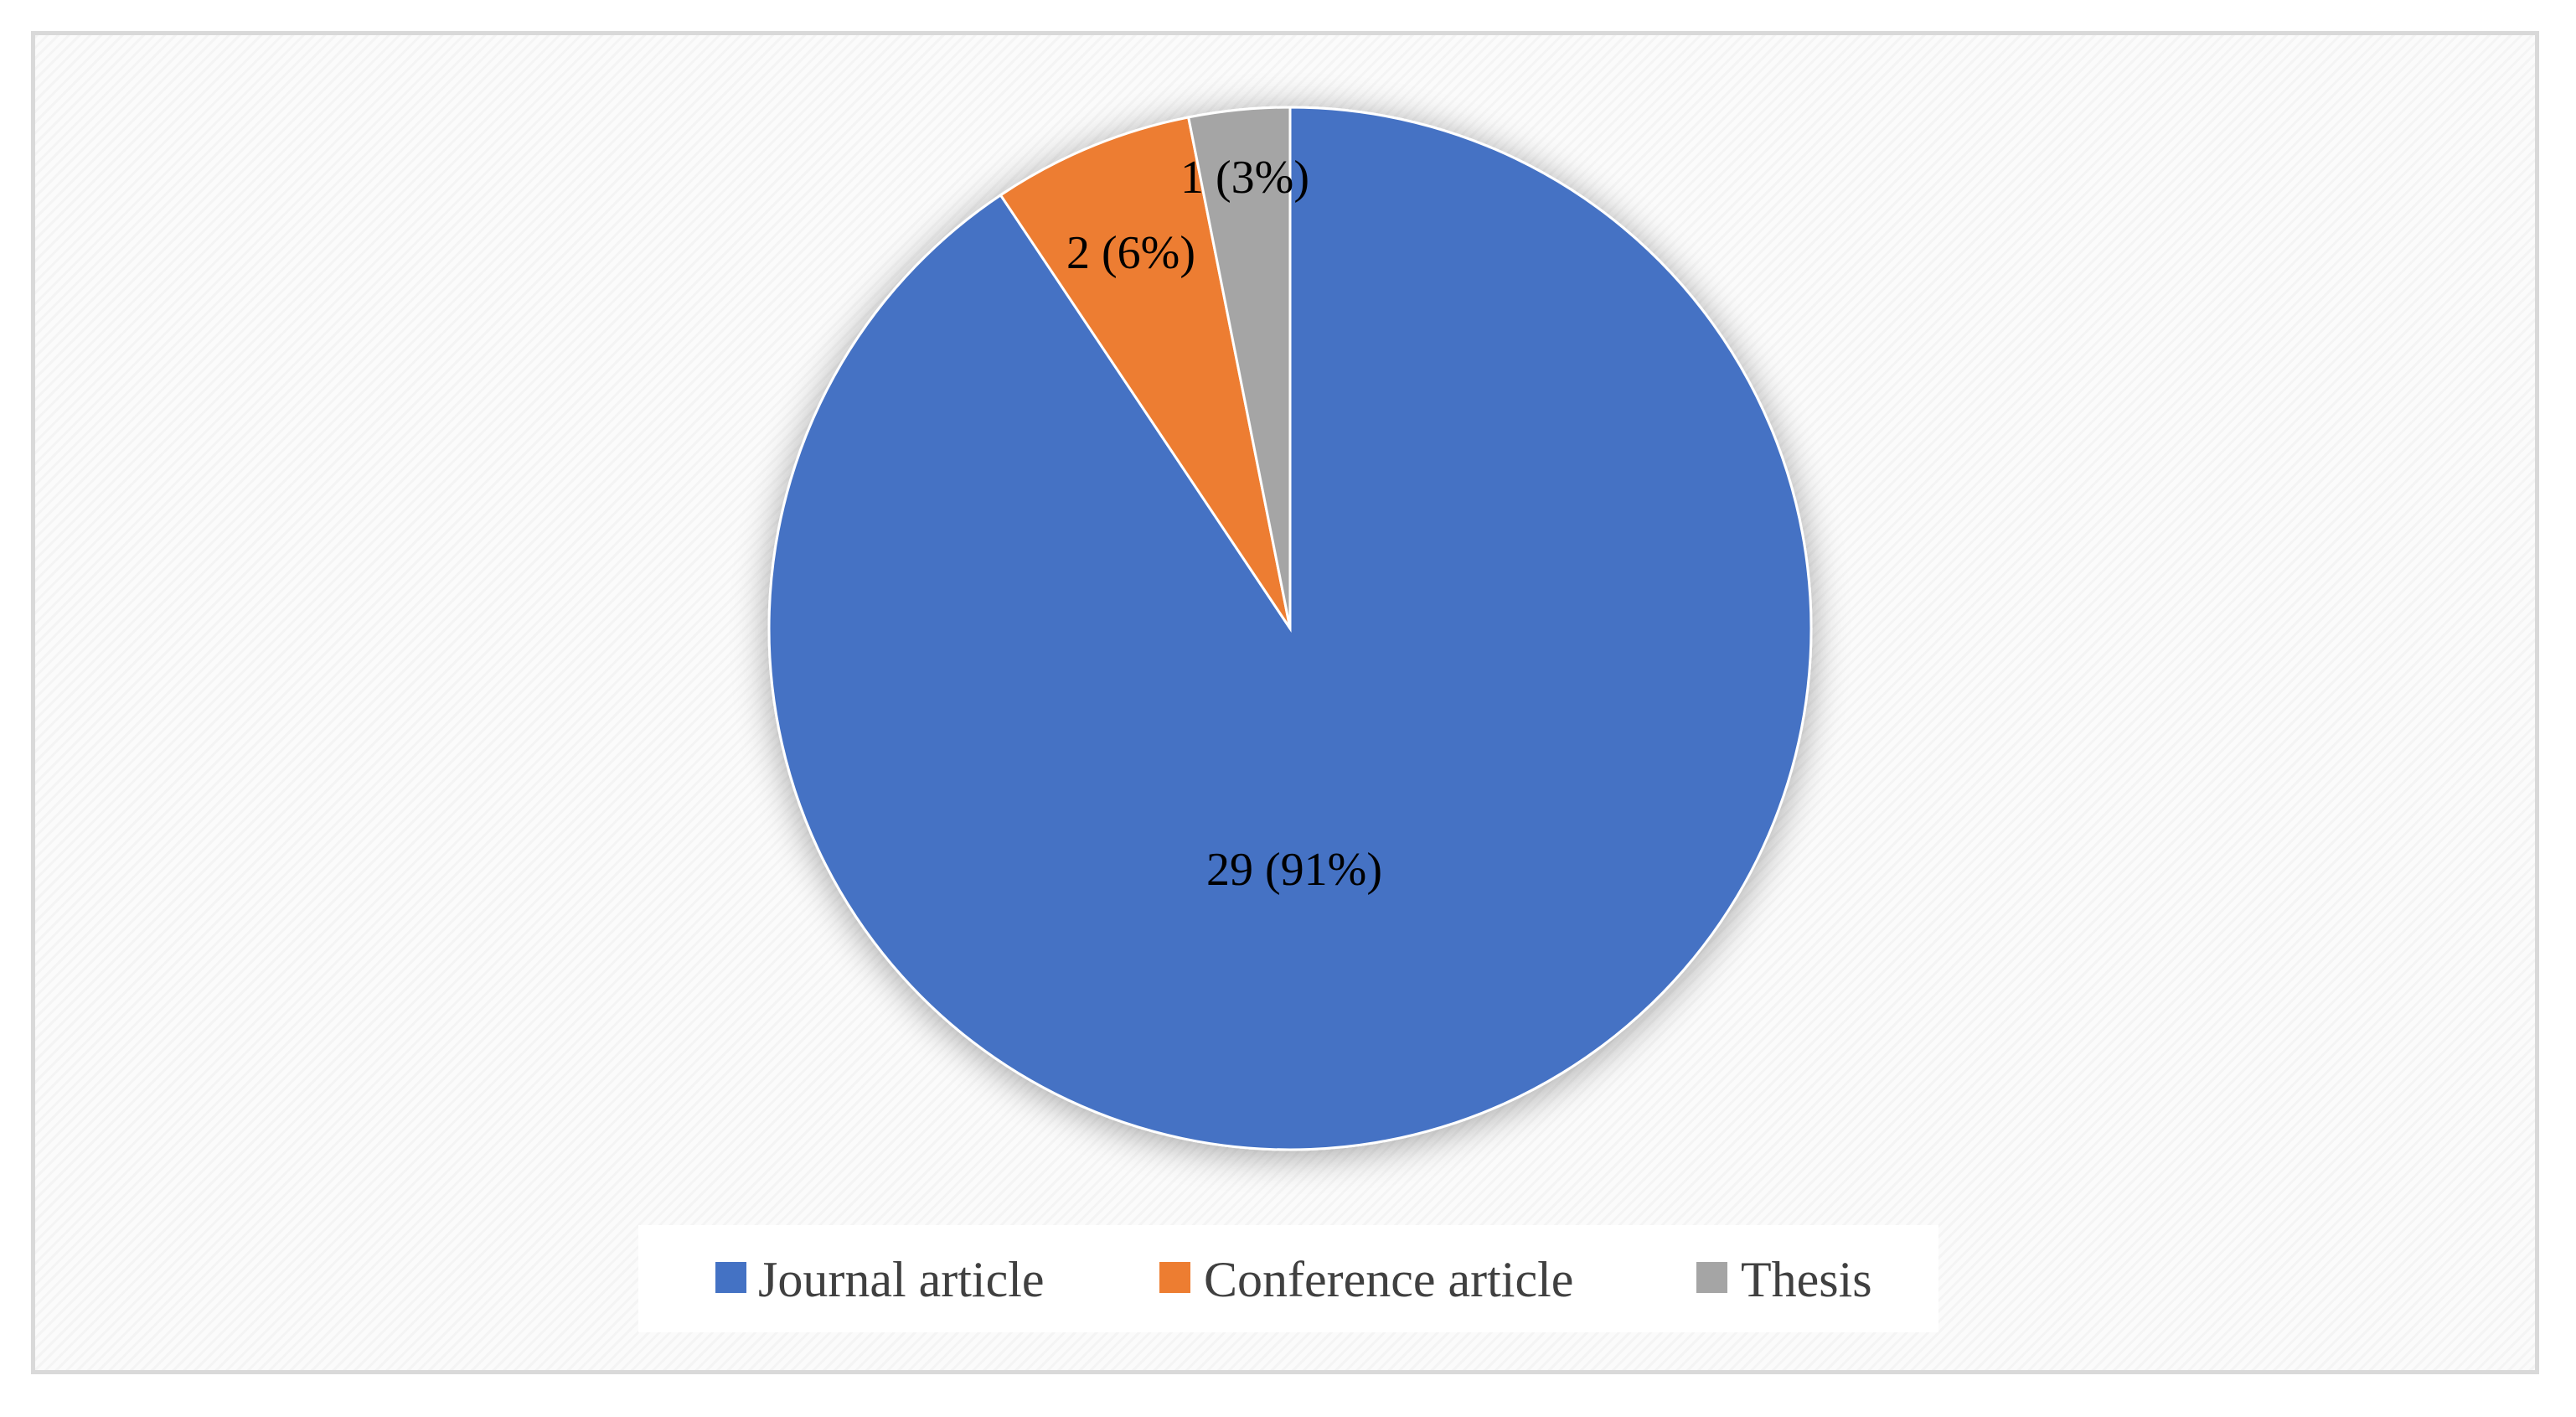  What do you see at coordinates (1711, 1277) in the screenshot?
I see `legend-swatch-thesis` at bounding box center [1711, 1277].